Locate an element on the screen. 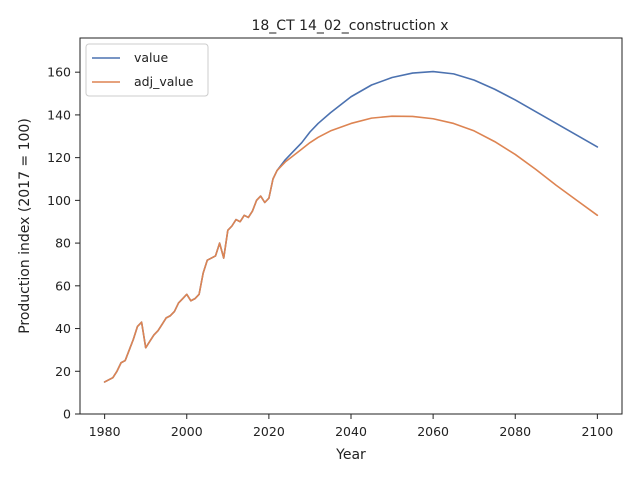  x-tick-label: 2040 is located at coordinates (351, 431).